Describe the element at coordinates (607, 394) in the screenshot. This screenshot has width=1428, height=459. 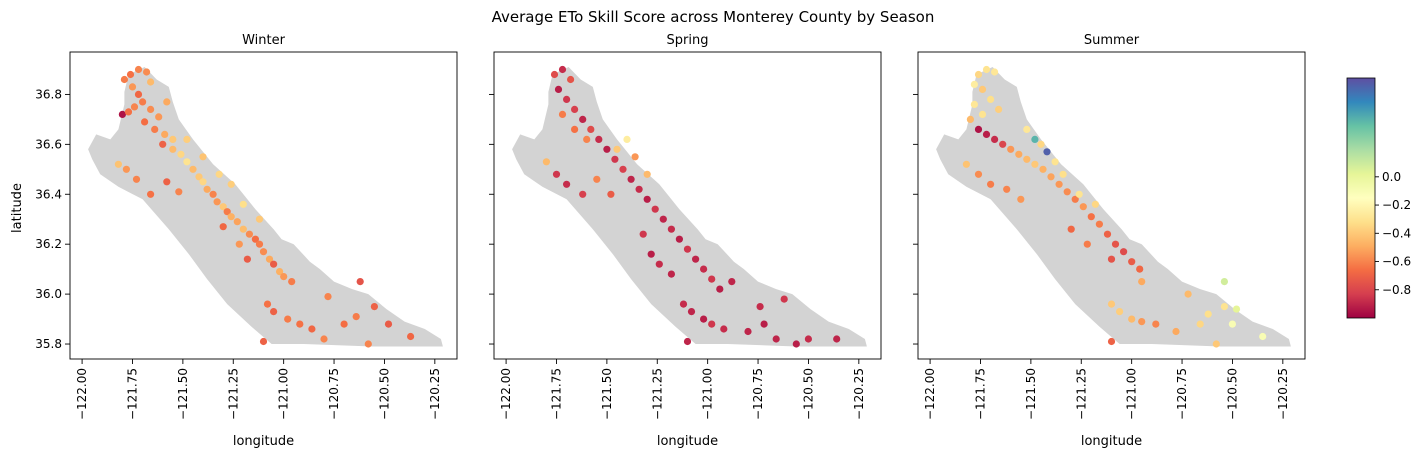
I see `x-tick-label: −121.50` at that location.